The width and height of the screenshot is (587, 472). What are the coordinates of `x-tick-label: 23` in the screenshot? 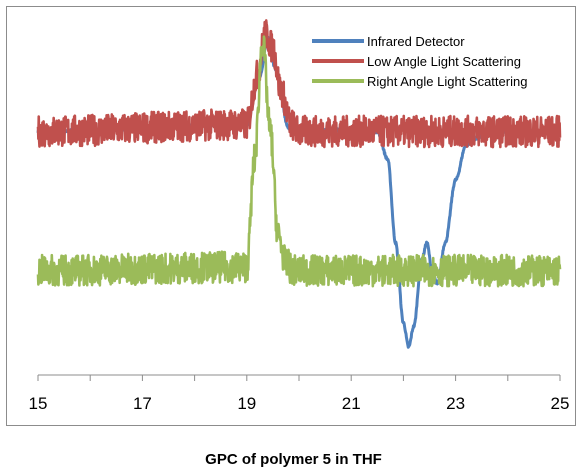 It's located at (455, 403).